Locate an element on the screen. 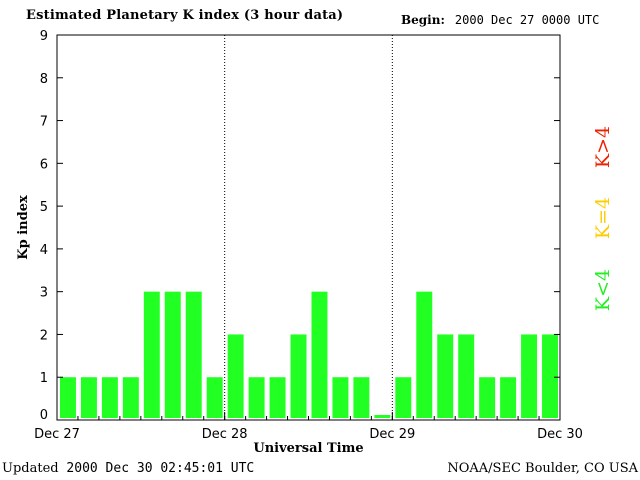 The image size is (640, 480). y-tick-label: 7 is located at coordinates (44, 122).